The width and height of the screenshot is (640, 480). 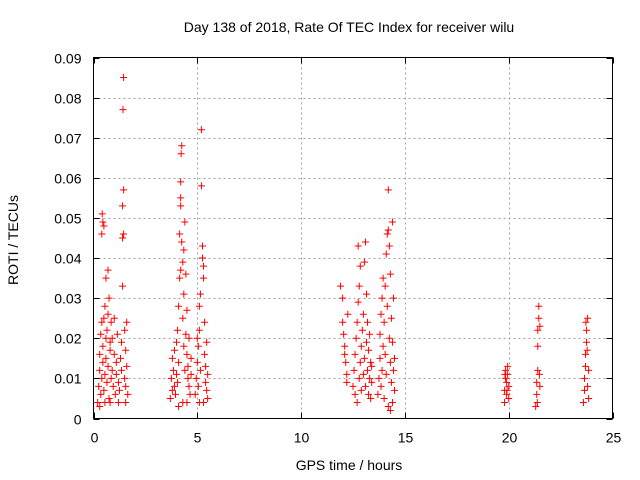 I want to click on x-tick-label: 0, so click(x=95, y=438).